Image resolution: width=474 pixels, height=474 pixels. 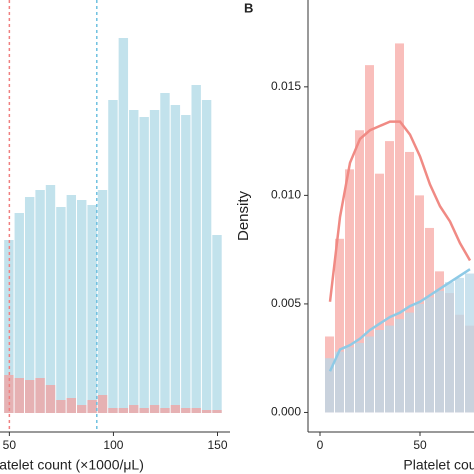 I want to click on y-tick-label: 0.000, so click(x=286, y=412).